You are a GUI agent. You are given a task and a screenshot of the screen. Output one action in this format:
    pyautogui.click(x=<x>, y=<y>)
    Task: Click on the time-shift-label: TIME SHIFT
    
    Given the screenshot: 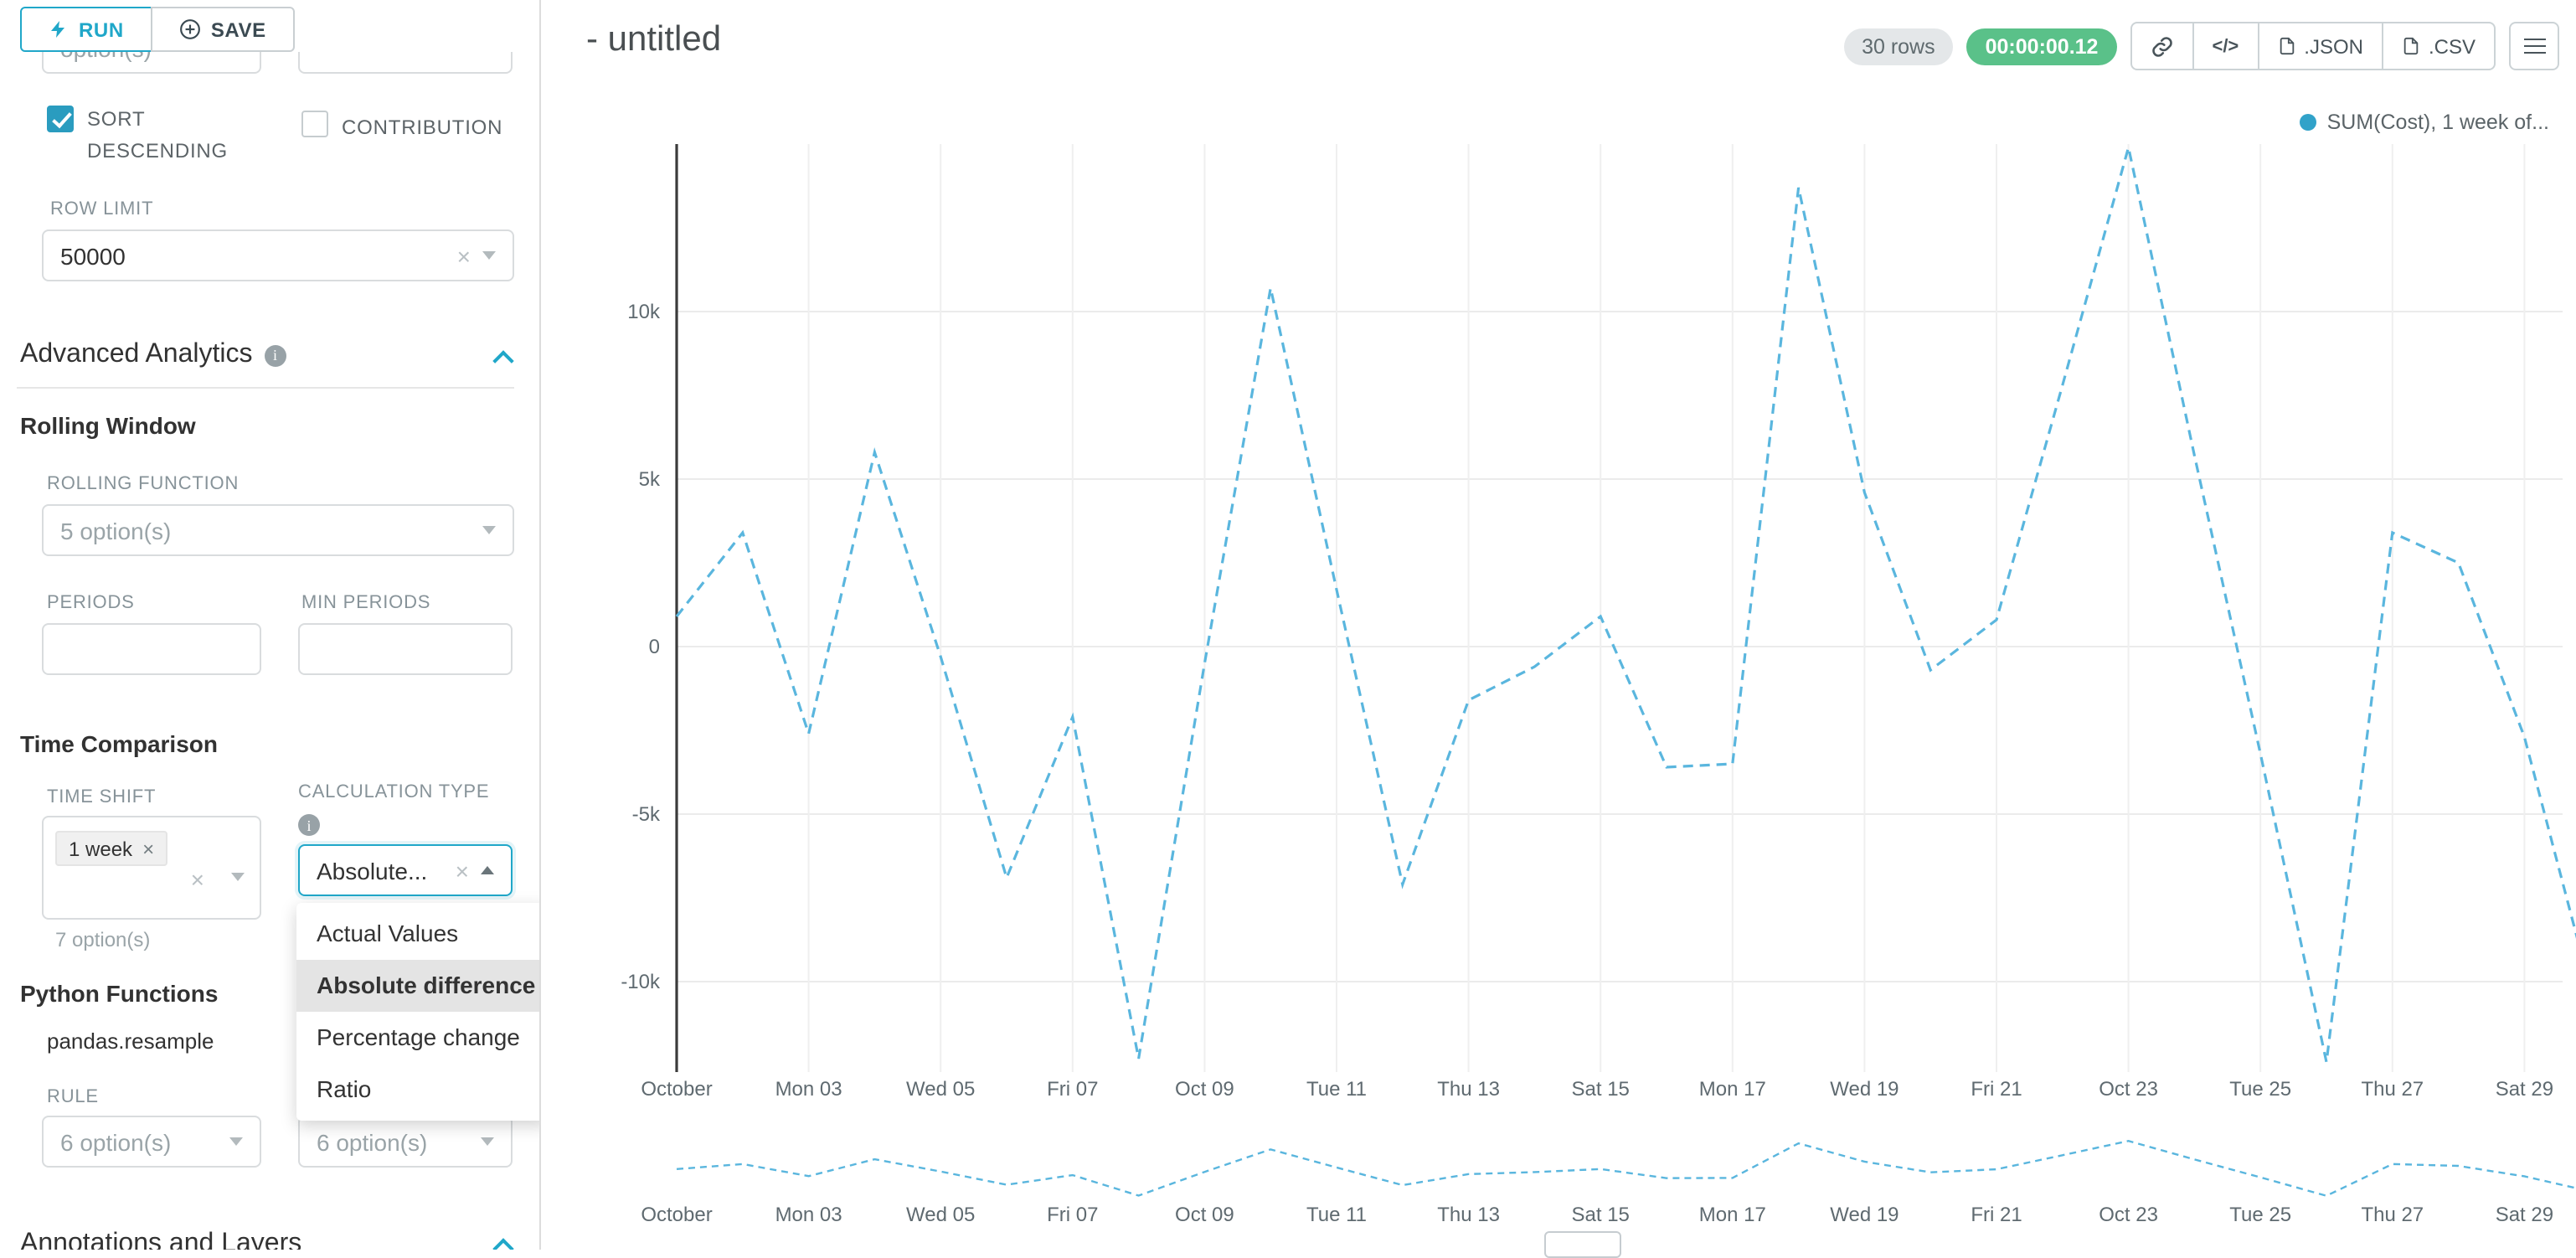 What is the action you would take?
    pyautogui.click(x=102, y=797)
    